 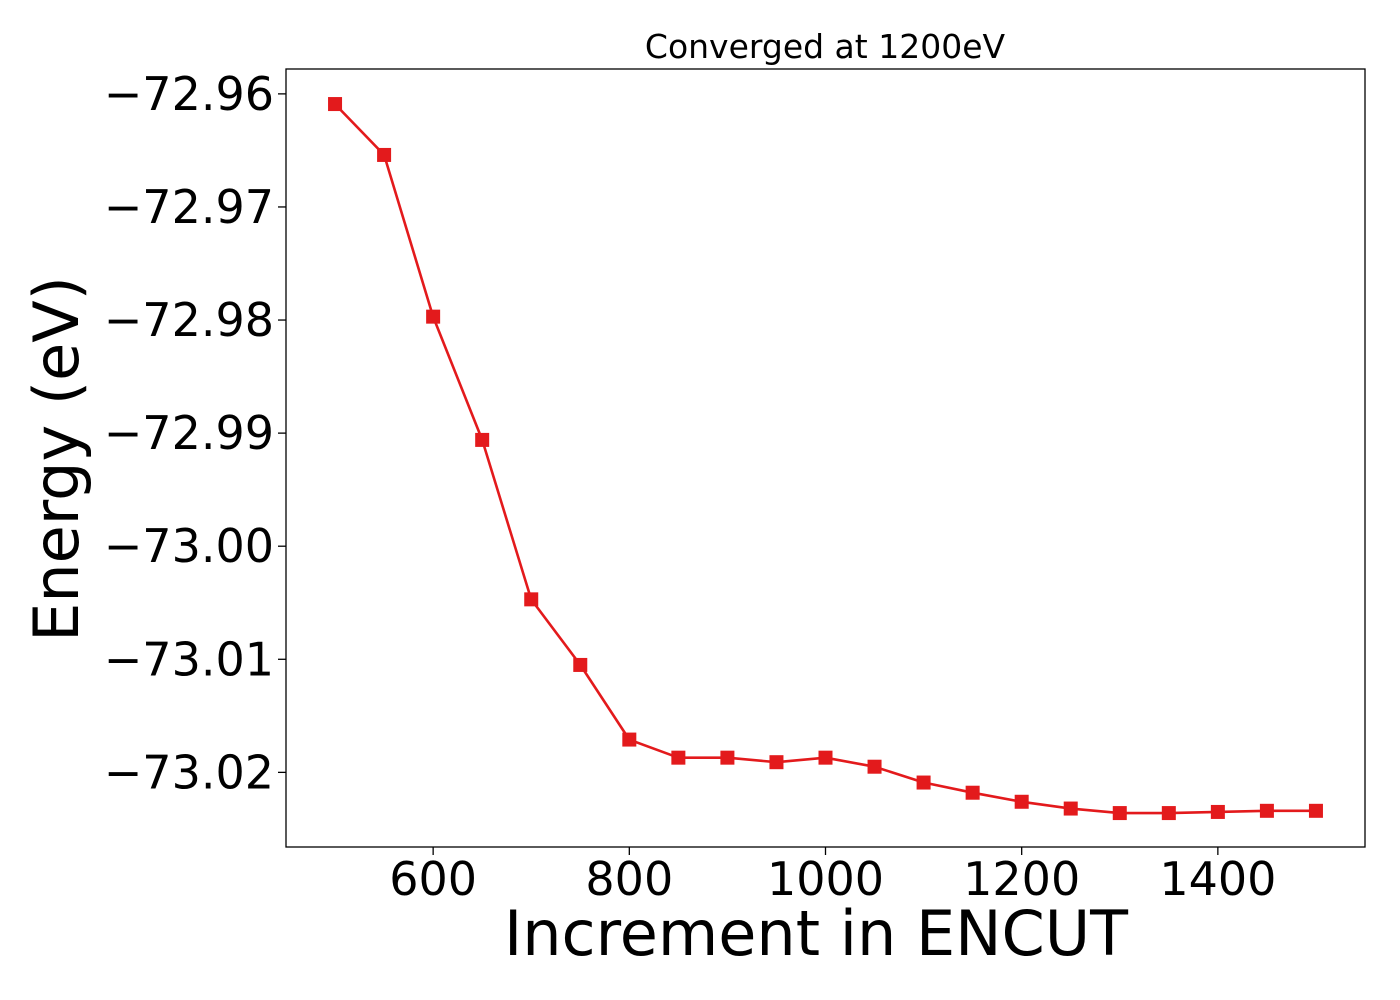 I want to click on y-tick-label: −72.98, so click(x=189, y=320).